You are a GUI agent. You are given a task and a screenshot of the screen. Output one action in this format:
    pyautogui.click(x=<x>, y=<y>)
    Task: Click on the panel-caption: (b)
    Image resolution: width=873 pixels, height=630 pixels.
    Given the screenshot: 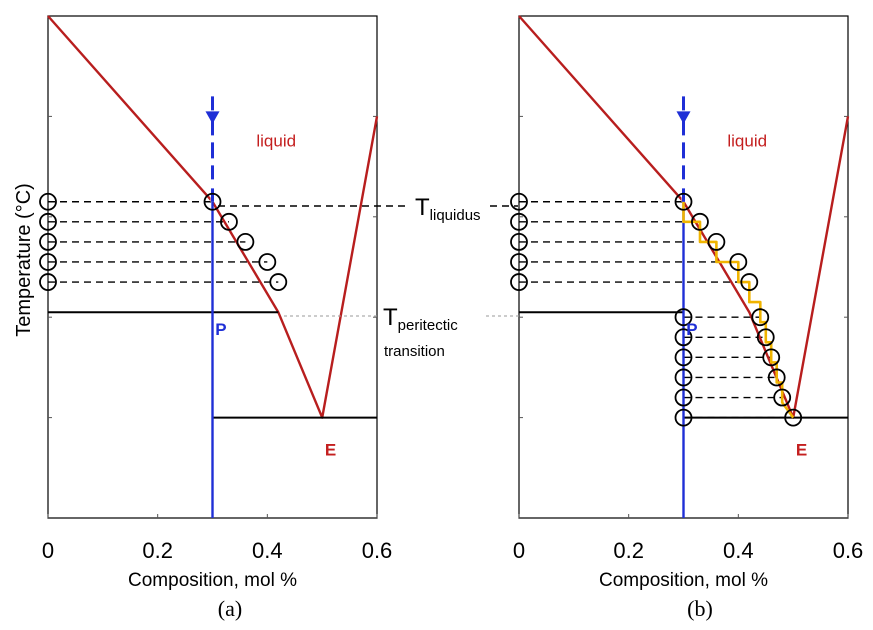 What is the action you would take?
    pyautogui.click(x=700, y=608)
    